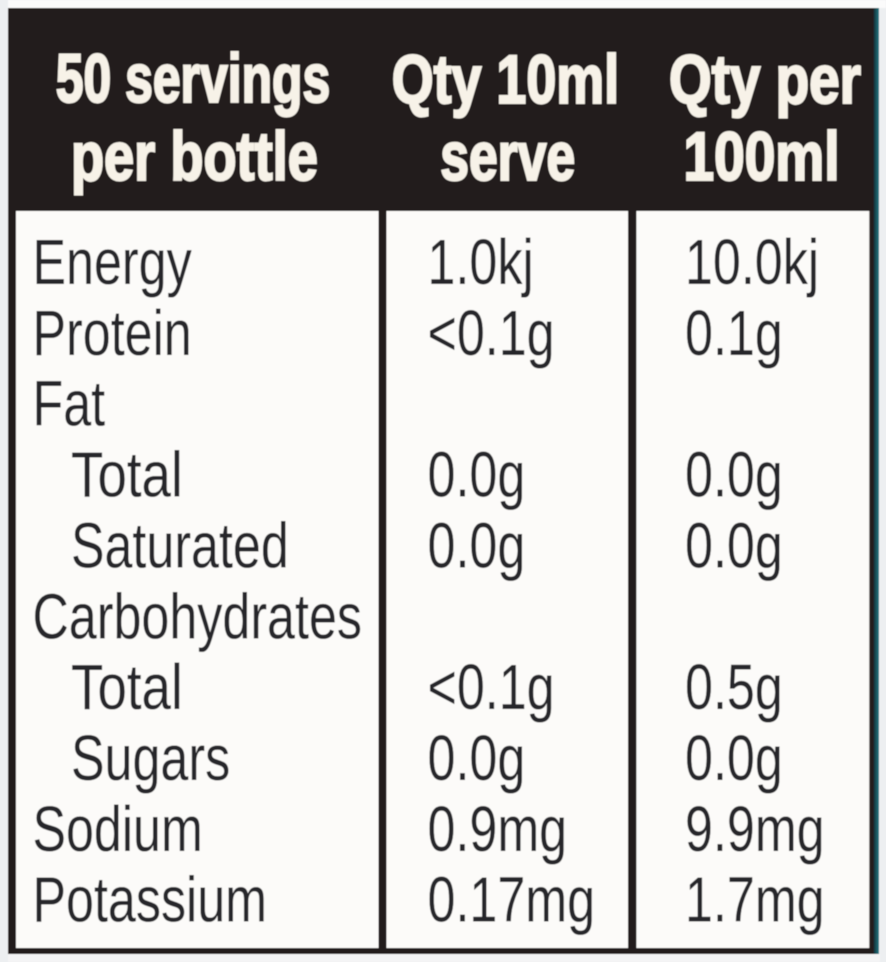  I want to click on svg-text: Energy, so click(112, 262).